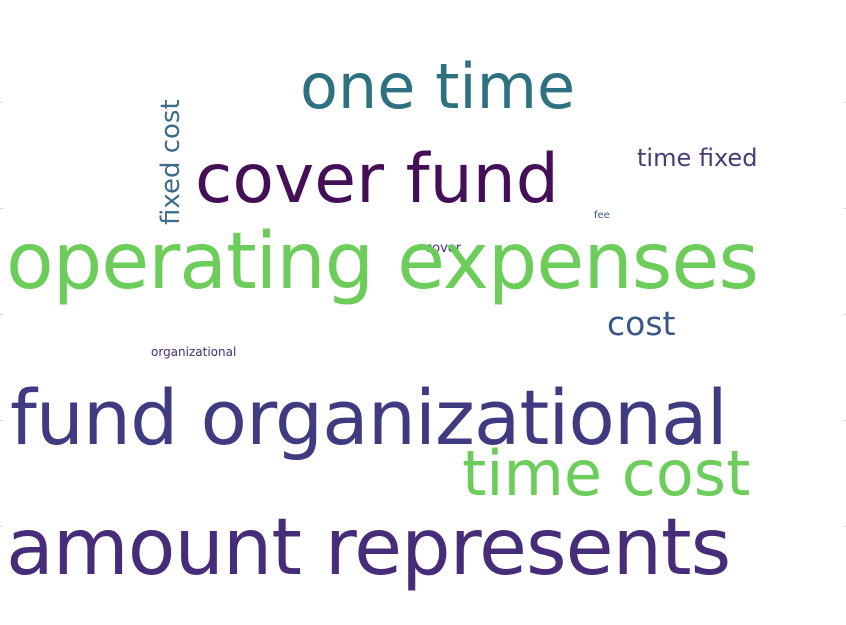 Image resolution: width=846 pixels, height=625 pixels. I want to click on word-fixed-cost: fixed cost, so click(171, 162).